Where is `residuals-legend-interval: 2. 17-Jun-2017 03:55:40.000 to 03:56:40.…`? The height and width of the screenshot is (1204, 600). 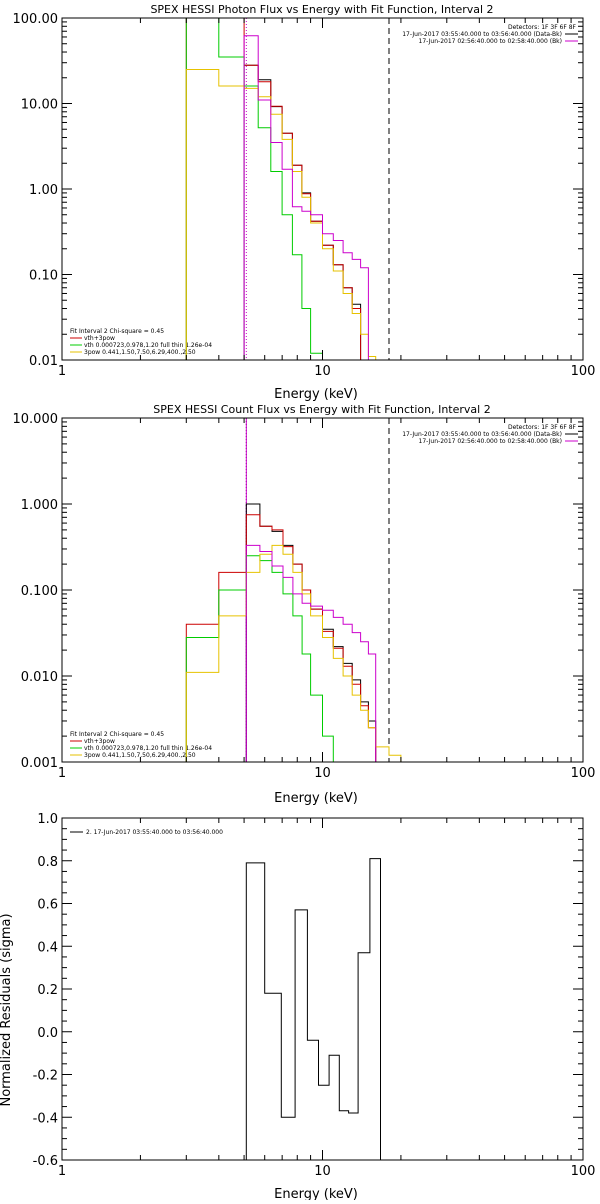 residuals-legend-interval: 2. 17-Jun-2017 03:55:40.000 to 03:56:40.… is located at coordinates (154, 832).